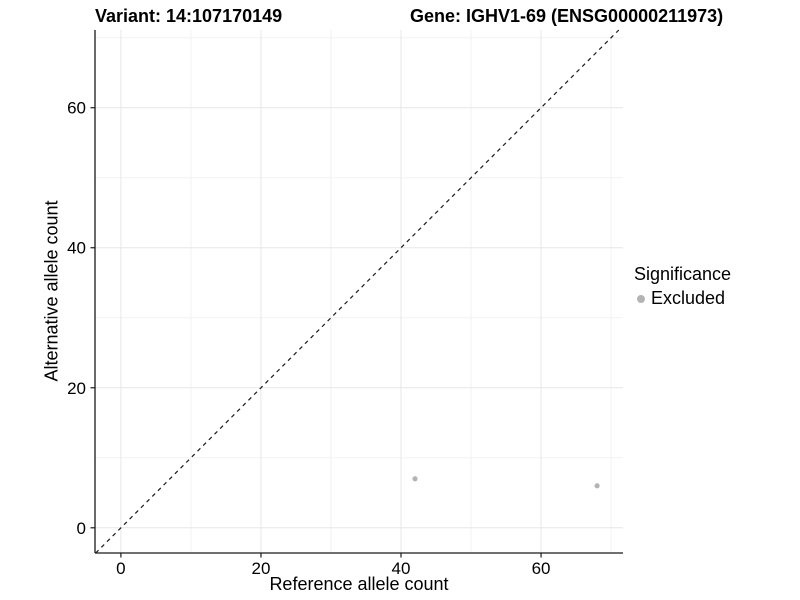 The height and width of the screenshot is (600, 800). What do you see at coordinates (120, 568) in the screenshot?
I see `x-tick-label: 0` at bounding box center [120, 568].